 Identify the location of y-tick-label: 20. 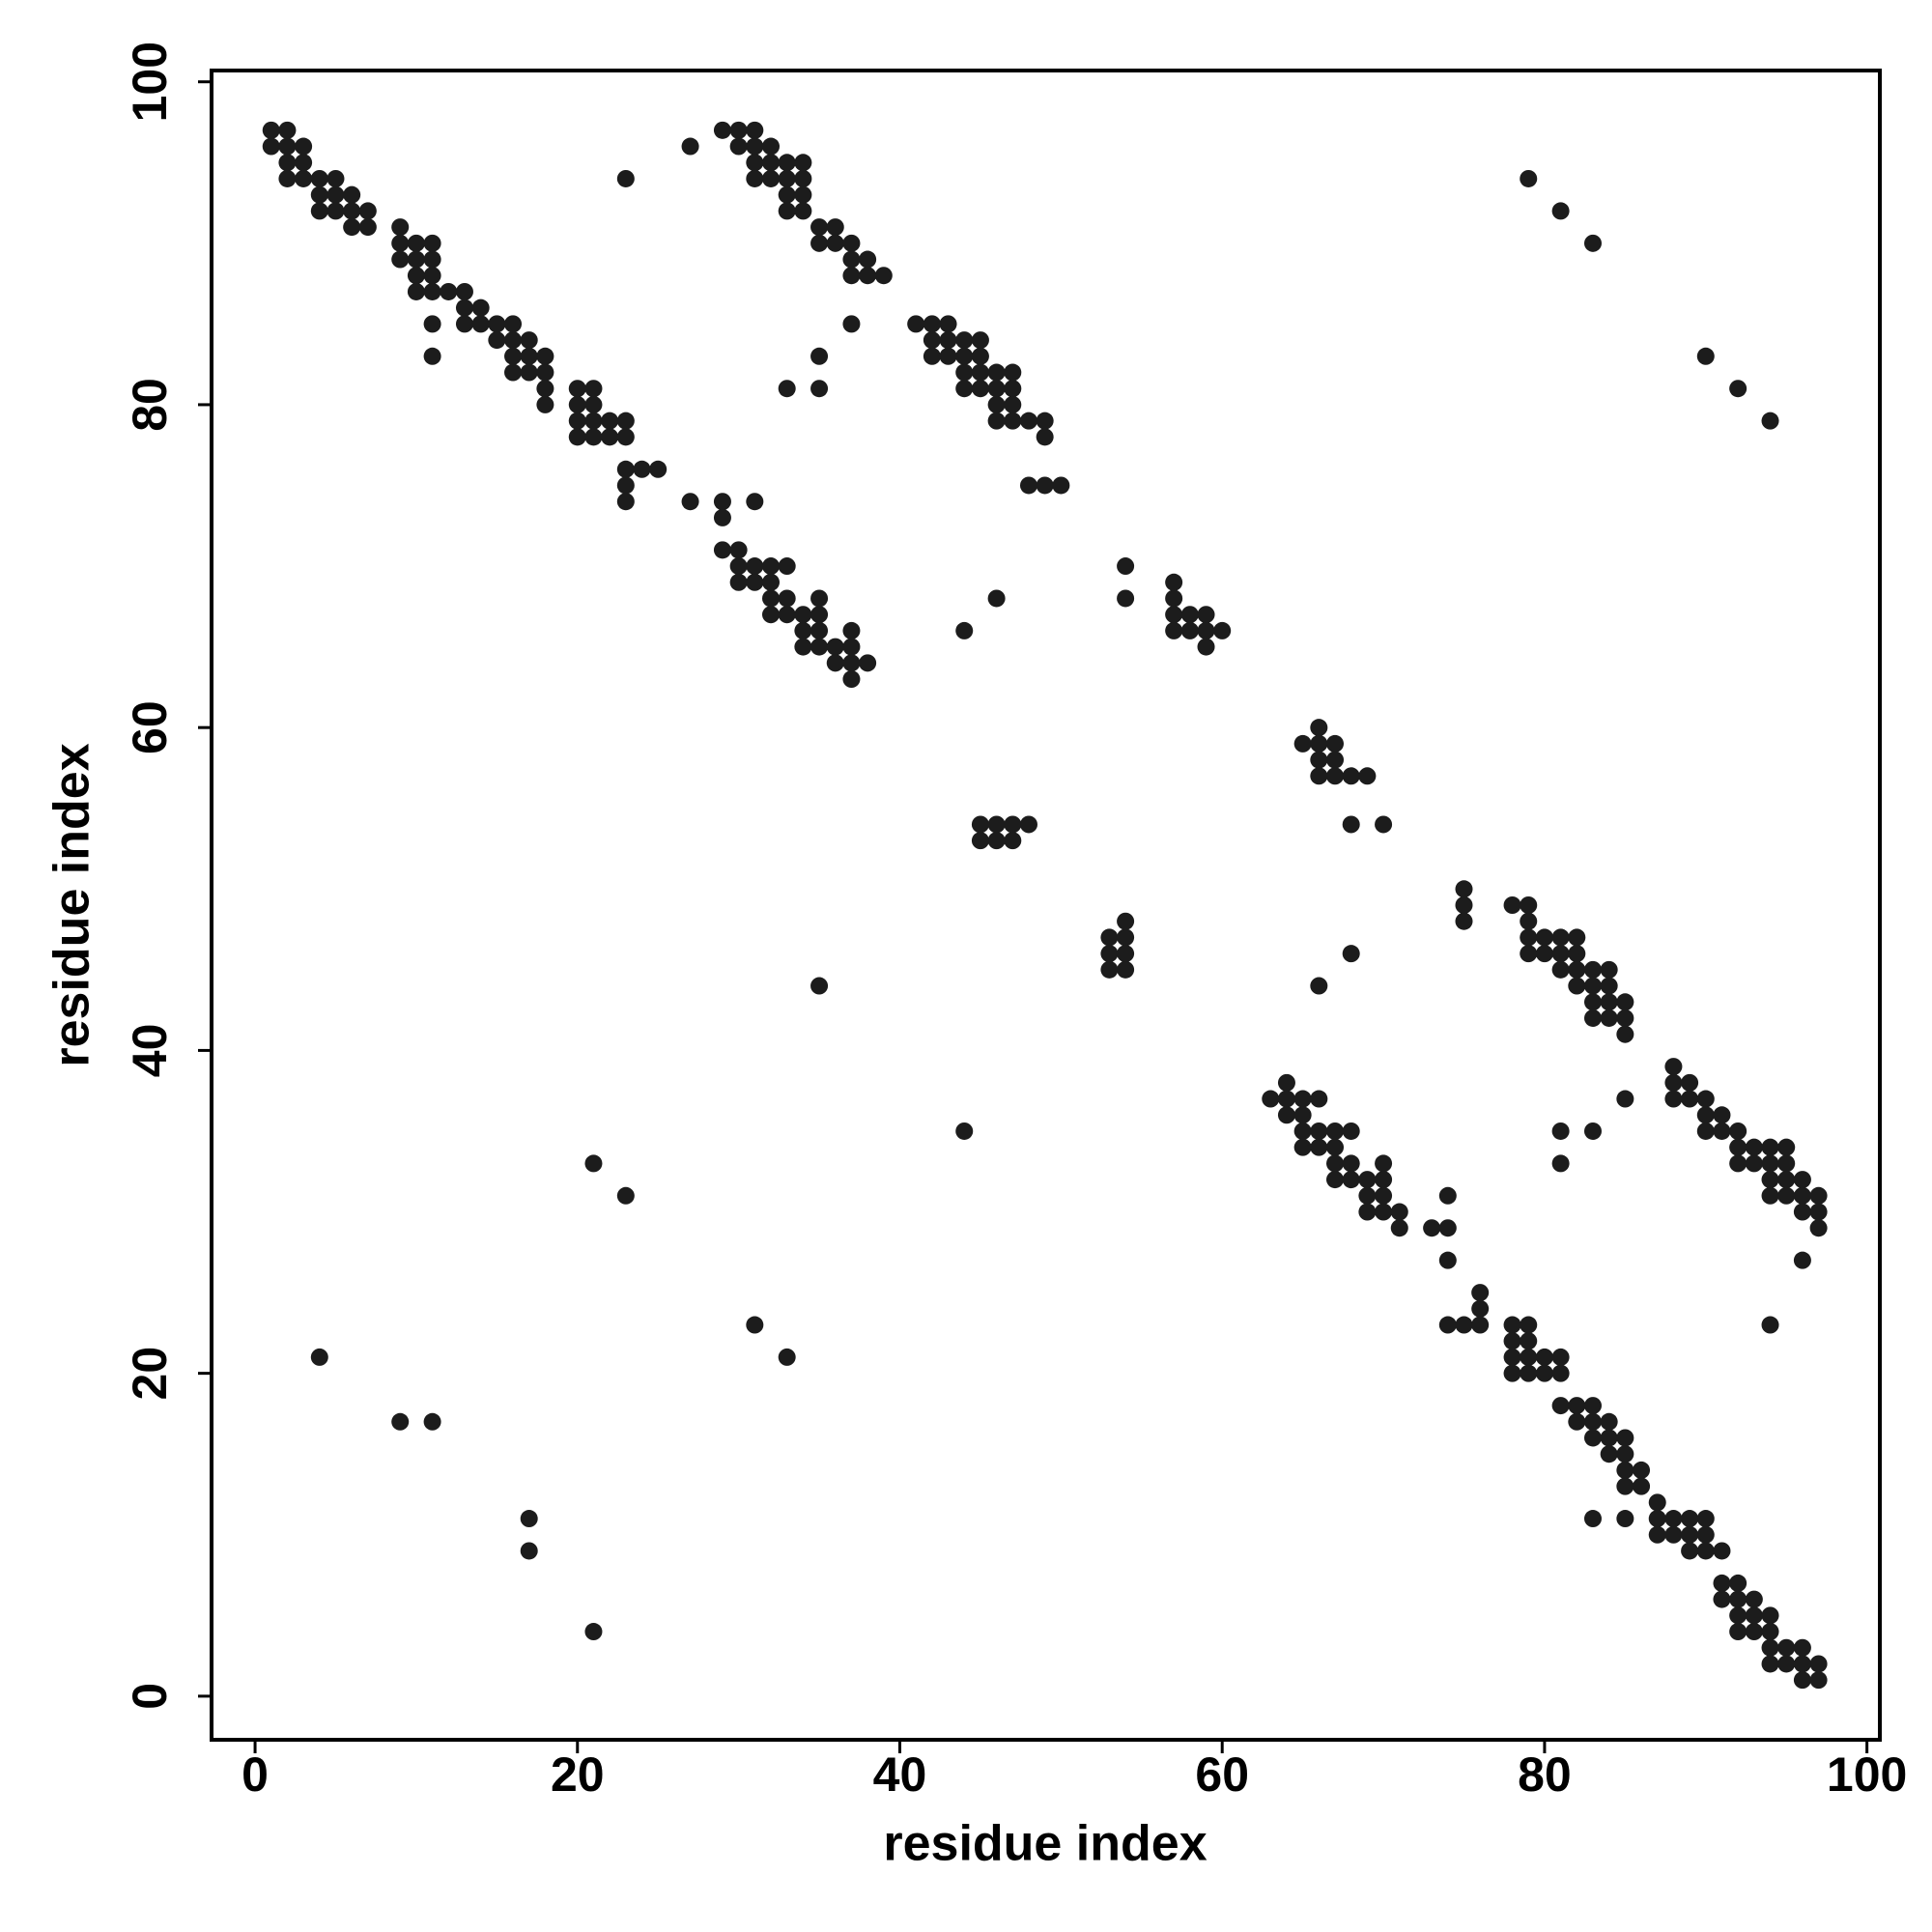
(150, 1374).